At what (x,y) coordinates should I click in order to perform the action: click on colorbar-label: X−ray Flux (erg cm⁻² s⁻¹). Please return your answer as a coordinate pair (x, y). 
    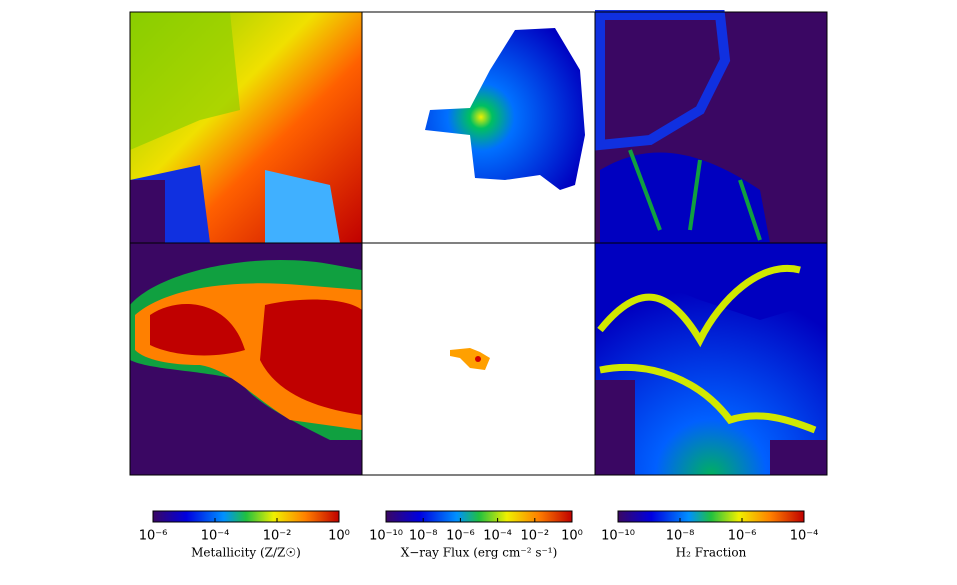
    Looking at the image, I should click on (479, 553).